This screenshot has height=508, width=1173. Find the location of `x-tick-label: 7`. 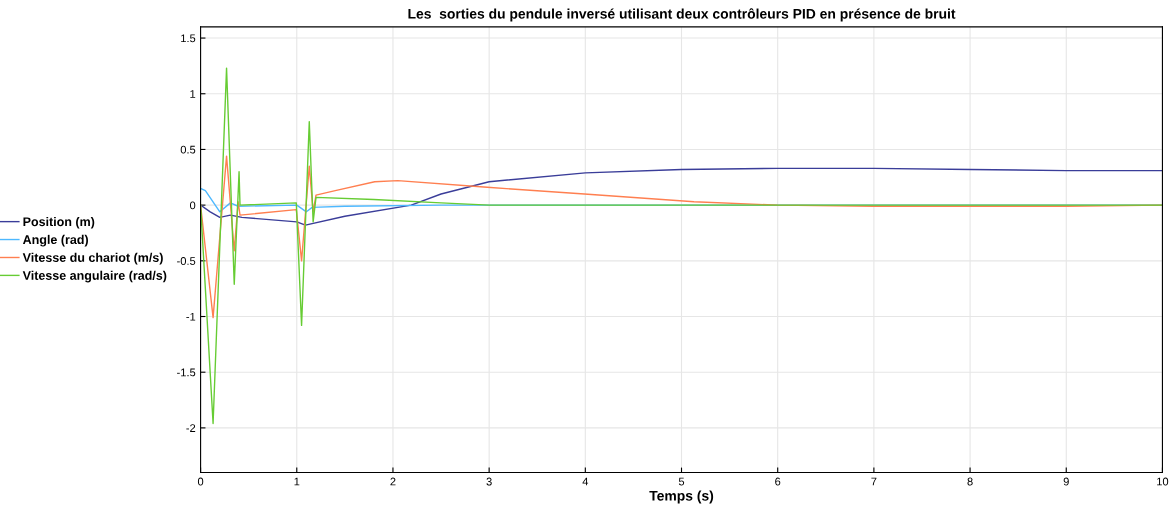

x-tick-label: 7 is located at coordinates (874, 481).